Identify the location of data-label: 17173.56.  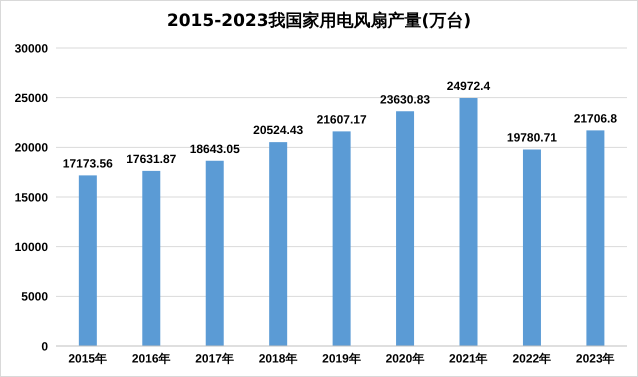
(88, 163).